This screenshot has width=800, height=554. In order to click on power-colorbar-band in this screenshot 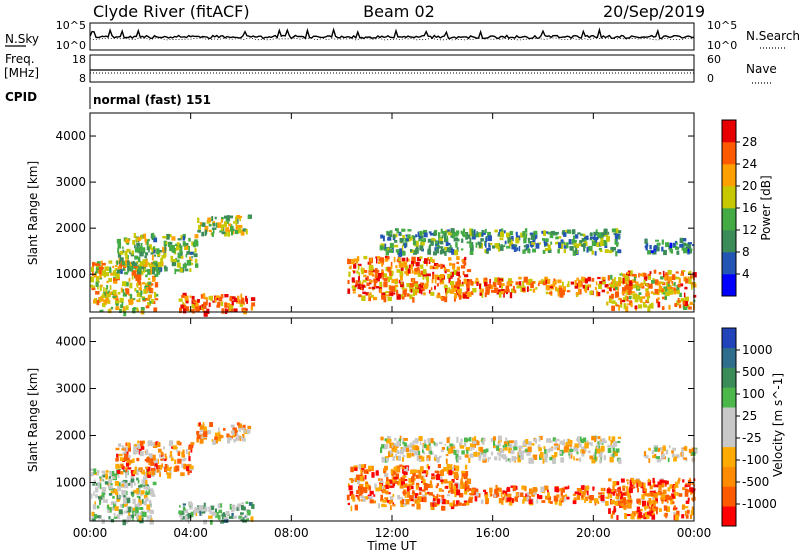, I will do `click(729, 285)`.